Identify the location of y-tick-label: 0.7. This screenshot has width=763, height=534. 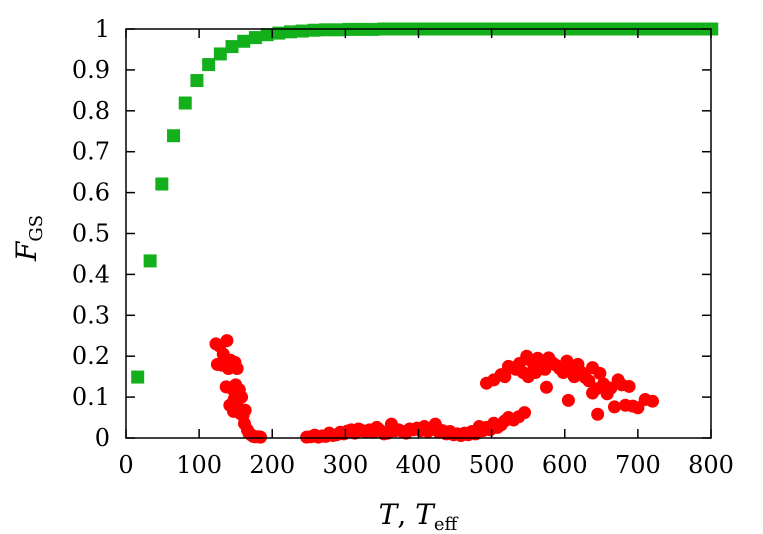
(91, 152).